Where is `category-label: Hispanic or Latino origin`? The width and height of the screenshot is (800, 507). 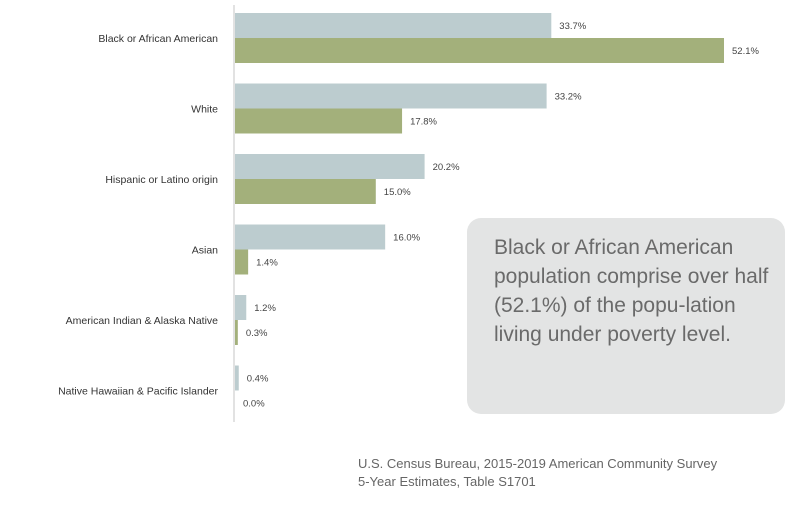 category-label: Hispanic or Latino origin is located at coordinates (161, 180).